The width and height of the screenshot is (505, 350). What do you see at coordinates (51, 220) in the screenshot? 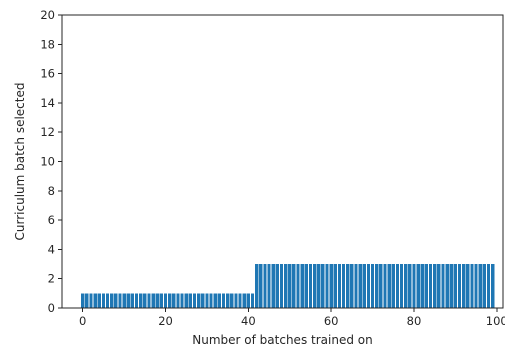
I see `y-tick-label: 6` at bounding box center [51, 220].